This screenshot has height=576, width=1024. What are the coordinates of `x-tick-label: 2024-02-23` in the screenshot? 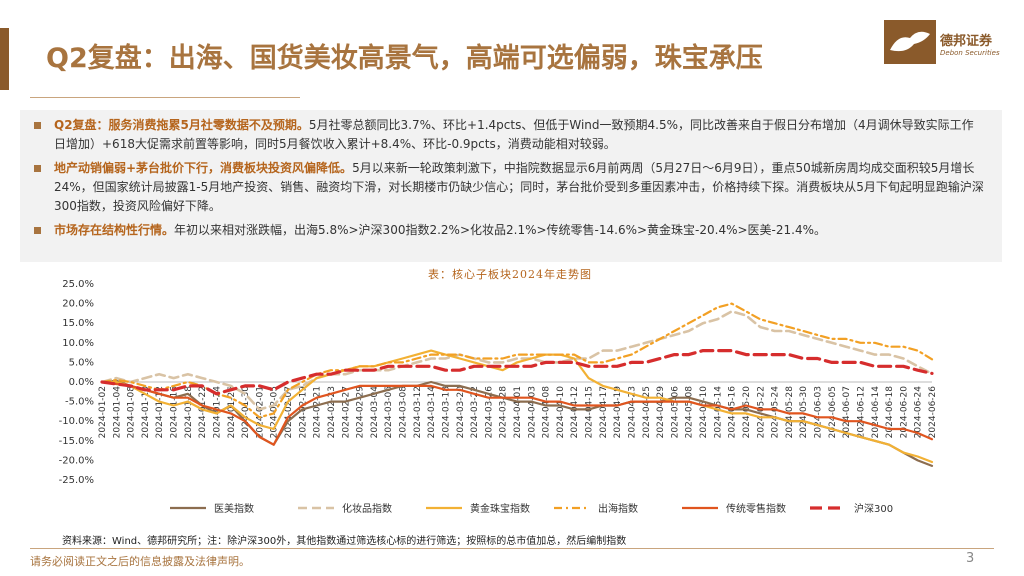 It's located at (332, 412).